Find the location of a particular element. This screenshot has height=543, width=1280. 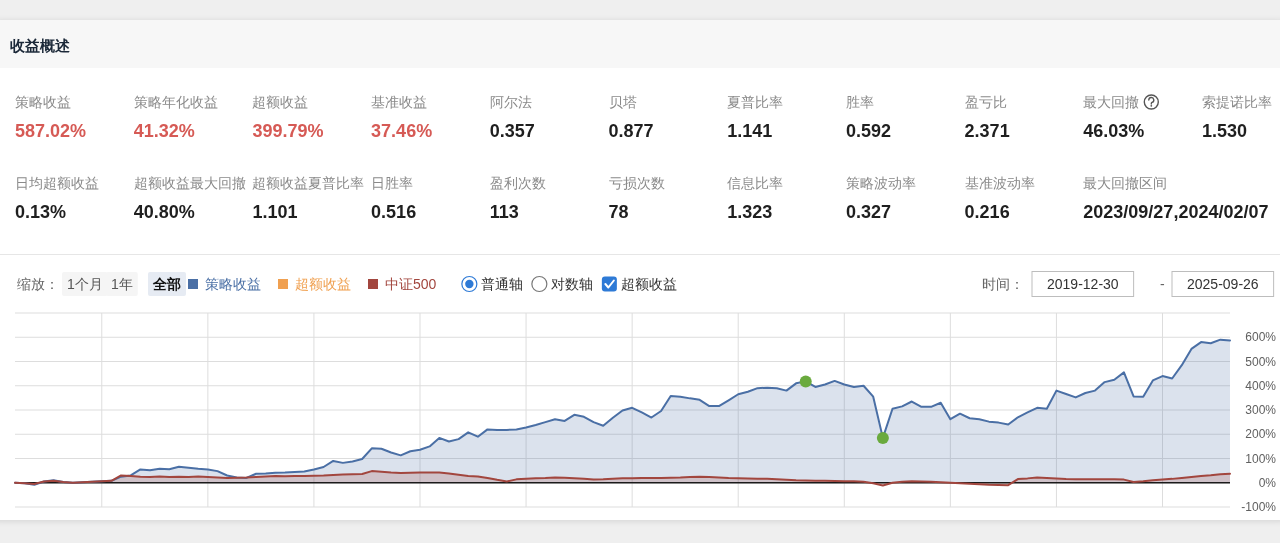

category-label: 日均超额收益 is located at coordinates (57, 183).